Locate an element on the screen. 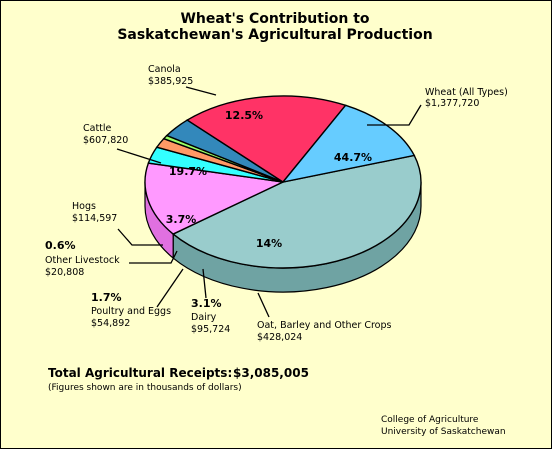 This screenshot has width=552, height=449. label-canola-amount: $385,925 is located at coordinates (170, 81).